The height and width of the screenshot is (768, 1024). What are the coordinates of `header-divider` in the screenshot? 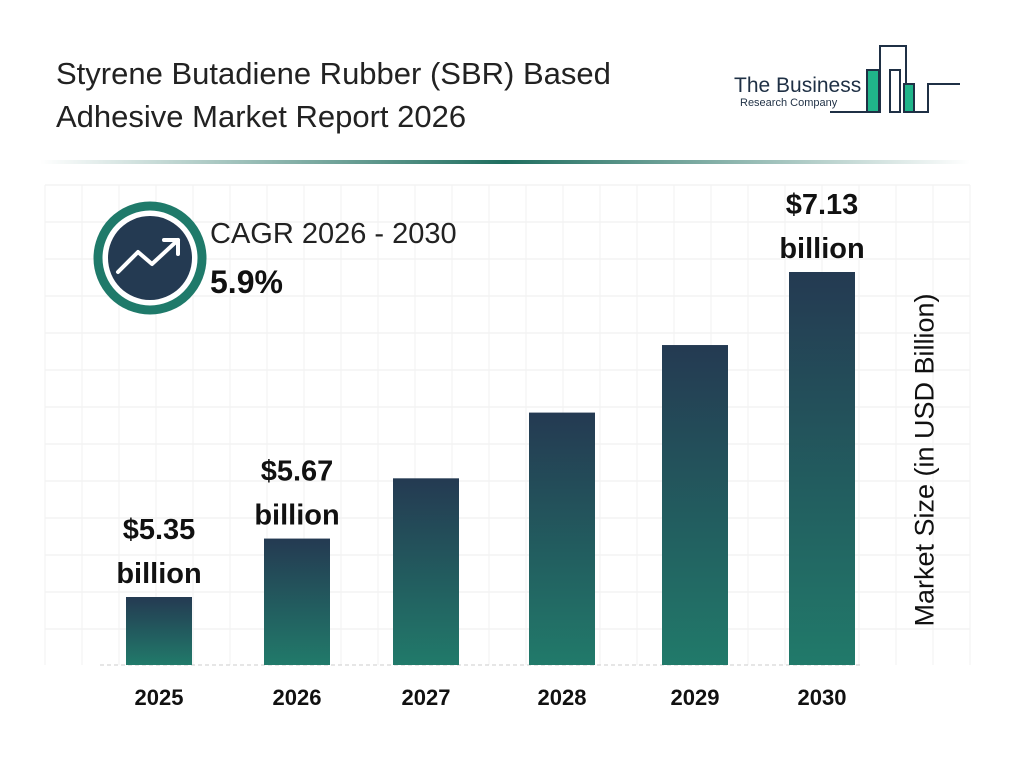 It's located at (505, 162).